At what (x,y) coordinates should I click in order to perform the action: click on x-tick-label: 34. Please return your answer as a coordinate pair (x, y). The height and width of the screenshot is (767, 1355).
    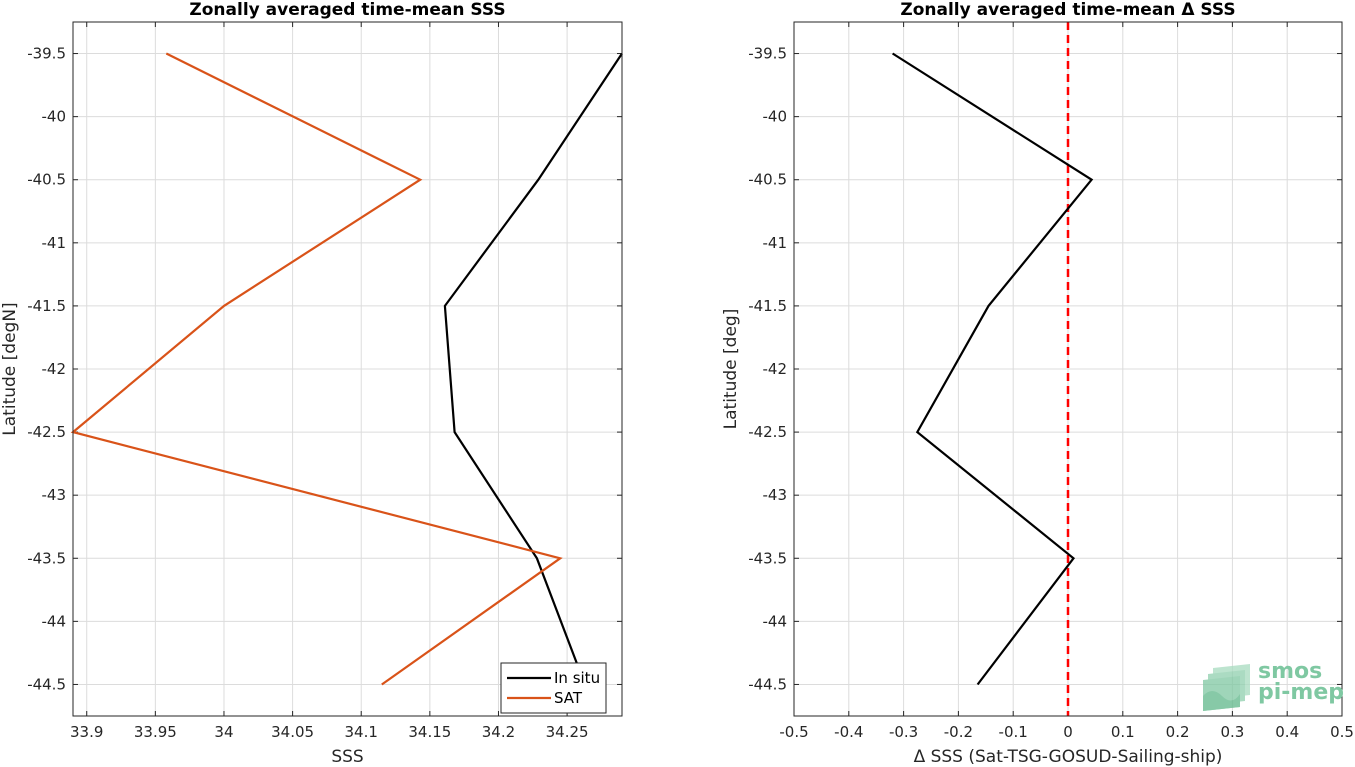
    Looking at the image, I should click on (223, 732).